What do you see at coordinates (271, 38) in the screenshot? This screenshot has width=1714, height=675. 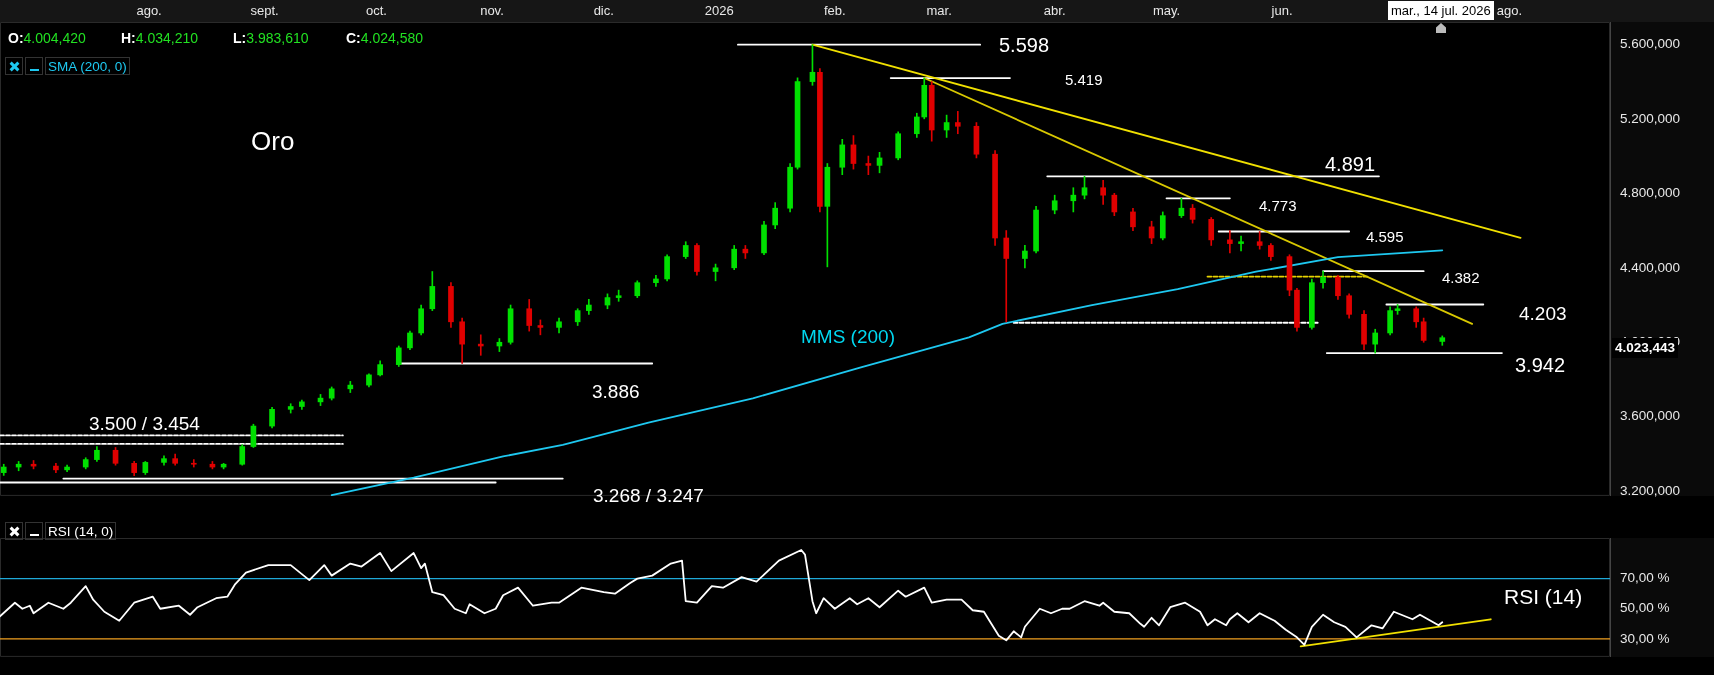 I see `annotation: L:3.983,610` at bounding box center [271, 38].